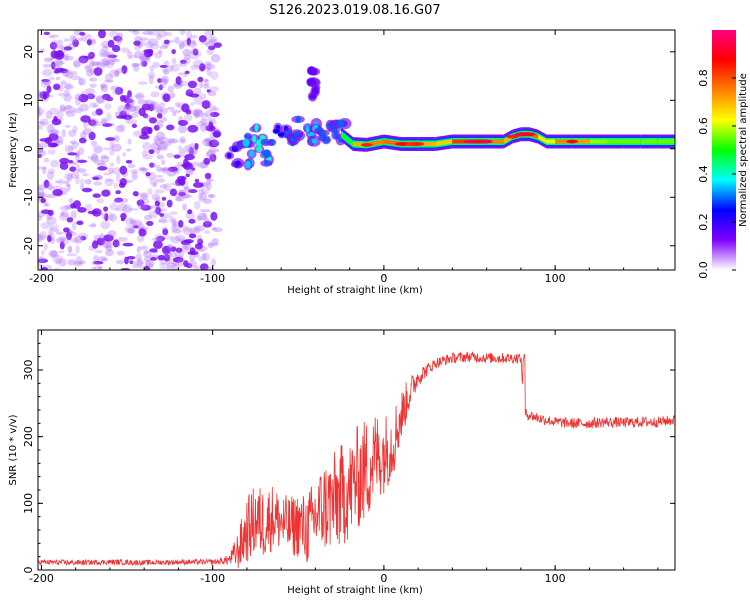 Image resolution: width=750 pixels, height=600 pixels. Describe the element at coordinates (555, 278) in the screenshot. I see `spectrogram-x-tick-label: 100` at that location.